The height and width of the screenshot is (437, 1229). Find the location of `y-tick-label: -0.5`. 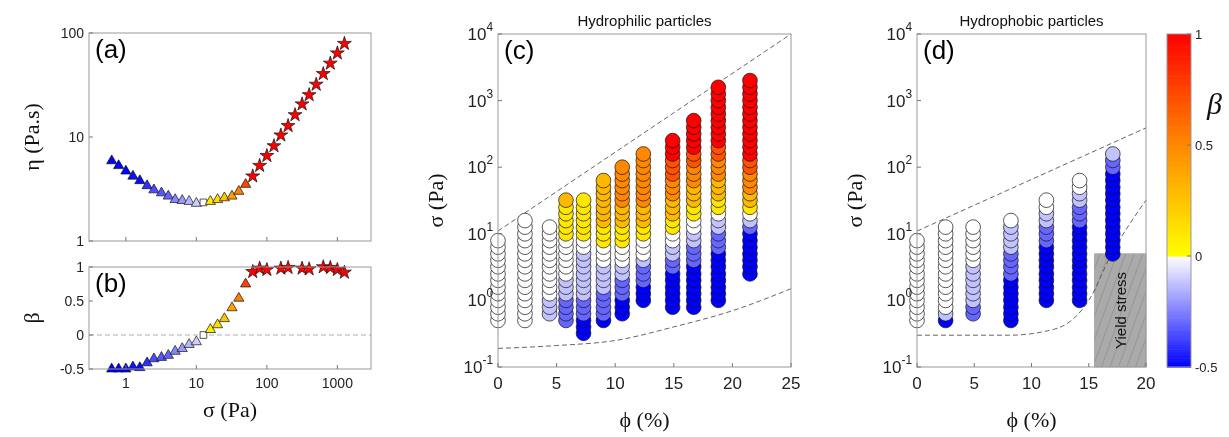

y-tick-label: -0.5 is located at coordinates (72, 369).